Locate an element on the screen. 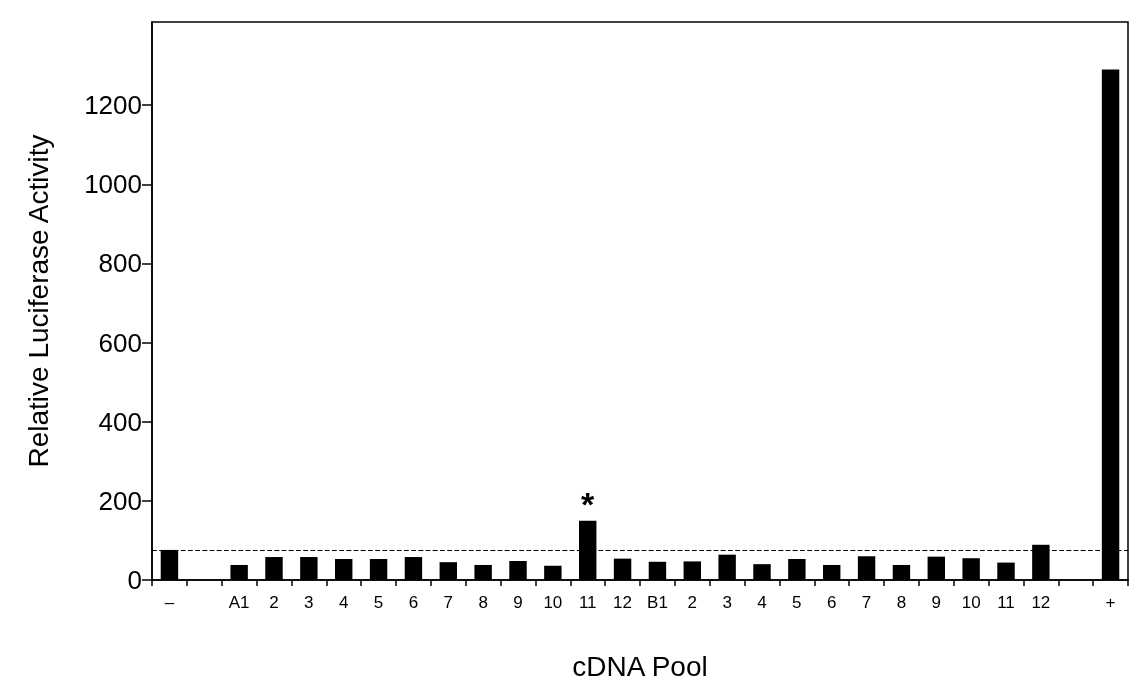  x-tick-label: A1 is located at coordinates (239, 602).